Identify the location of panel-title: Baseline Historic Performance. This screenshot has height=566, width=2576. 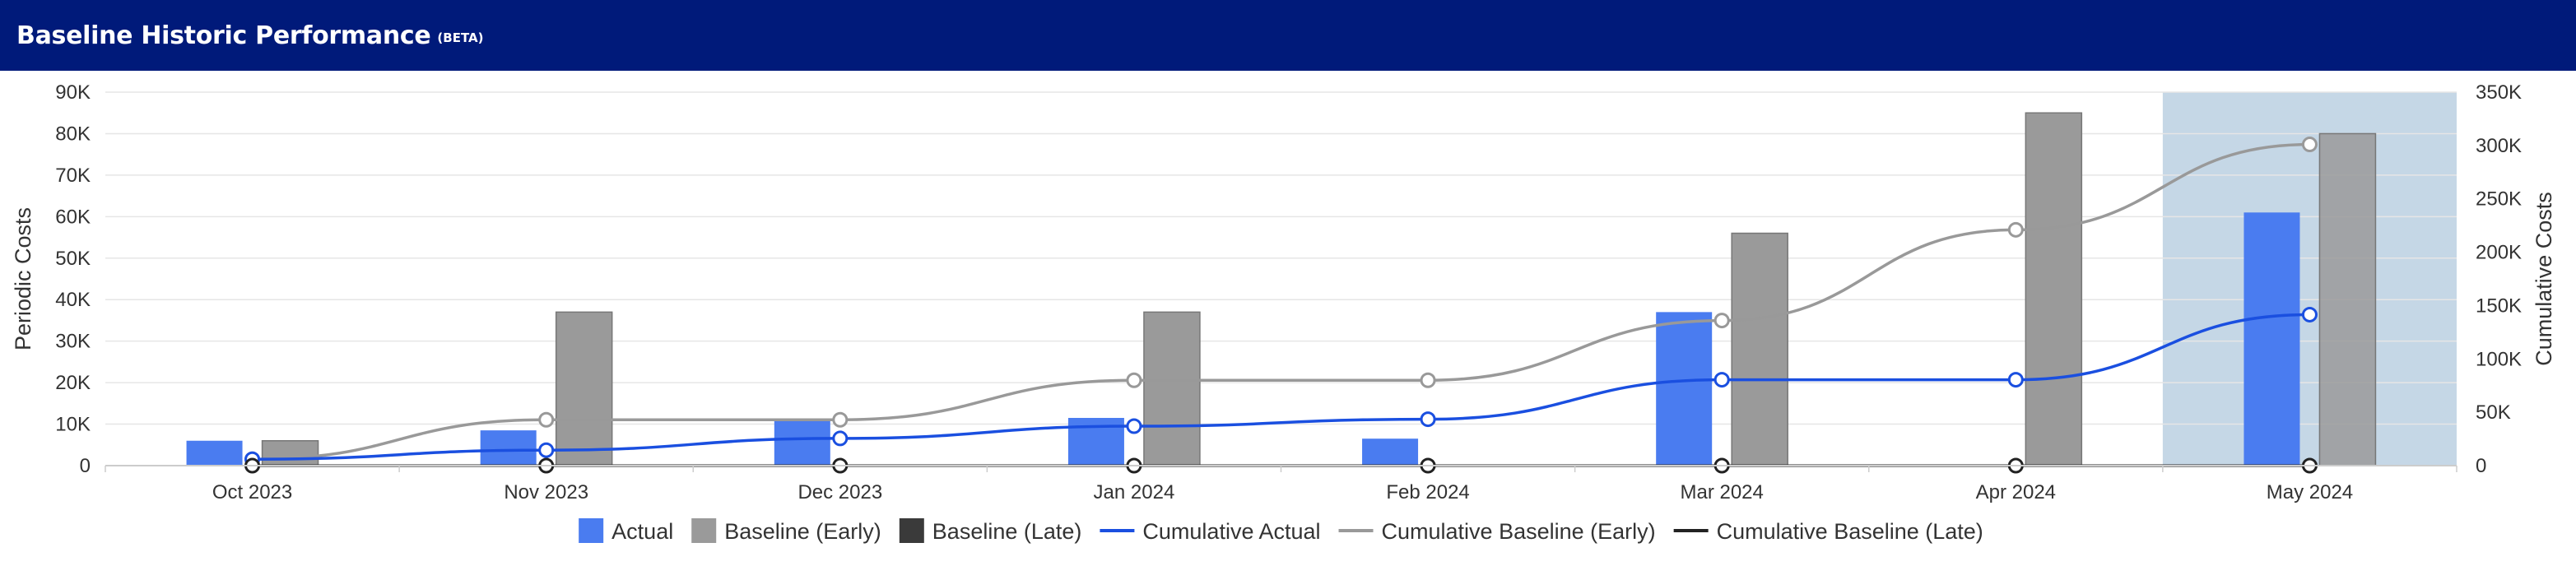
(224, 35).